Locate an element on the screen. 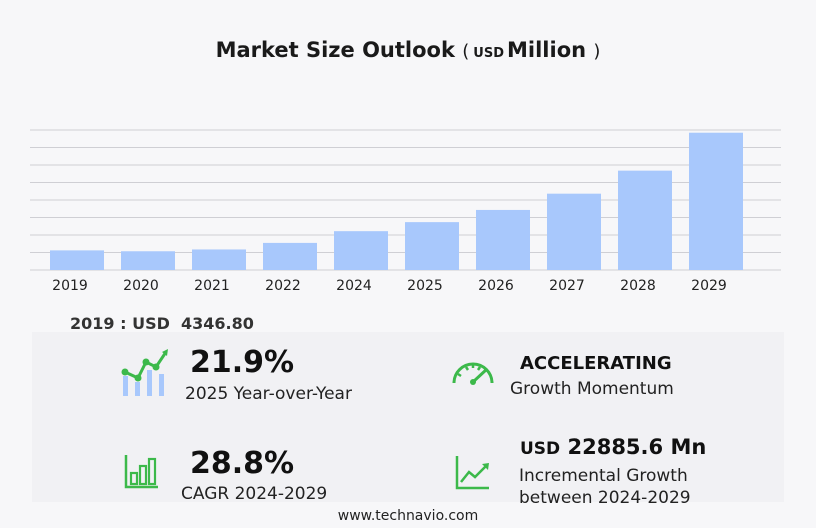 The image size is (816, 528). x-tick-label-2028: 2028 is located at coordinates (638, 286).